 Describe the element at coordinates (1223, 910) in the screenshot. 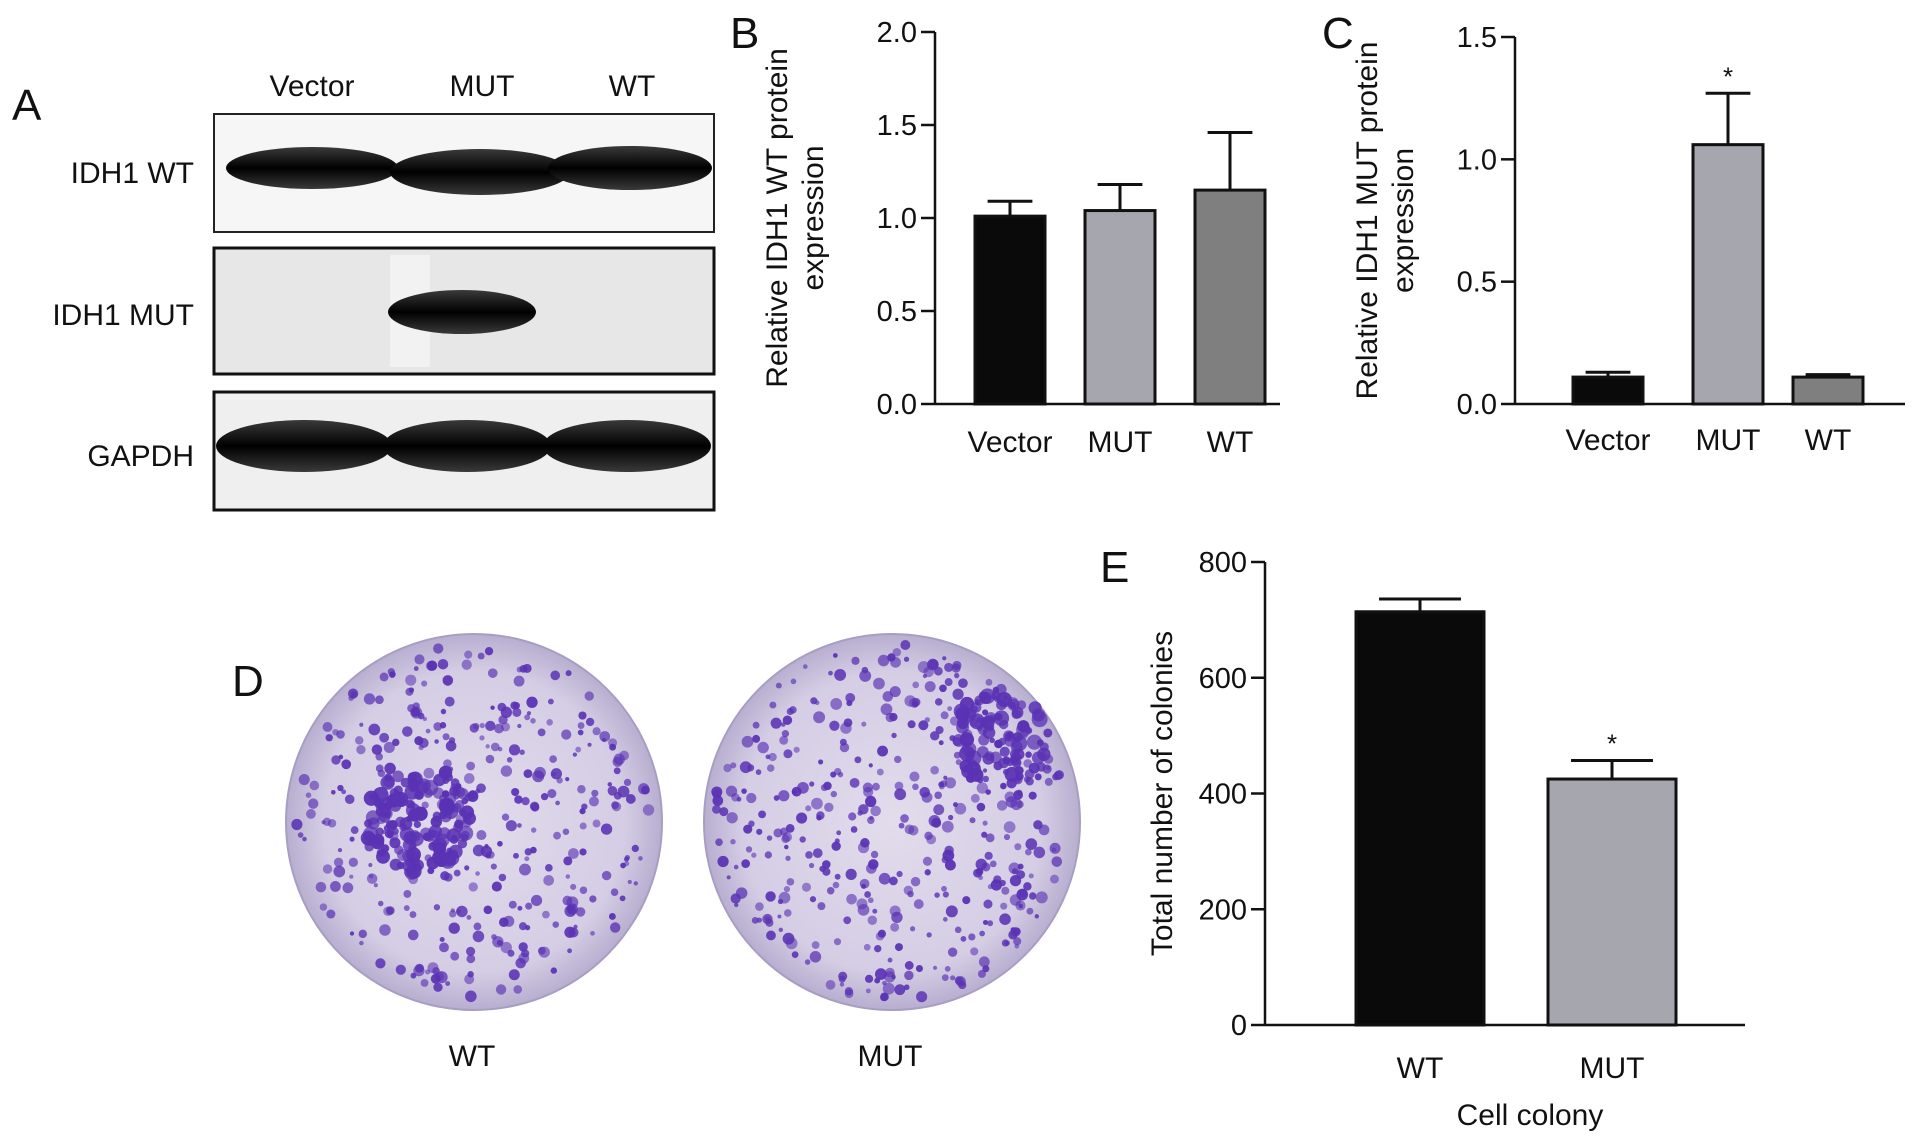

I see `y-tick-label: 200` at that location.